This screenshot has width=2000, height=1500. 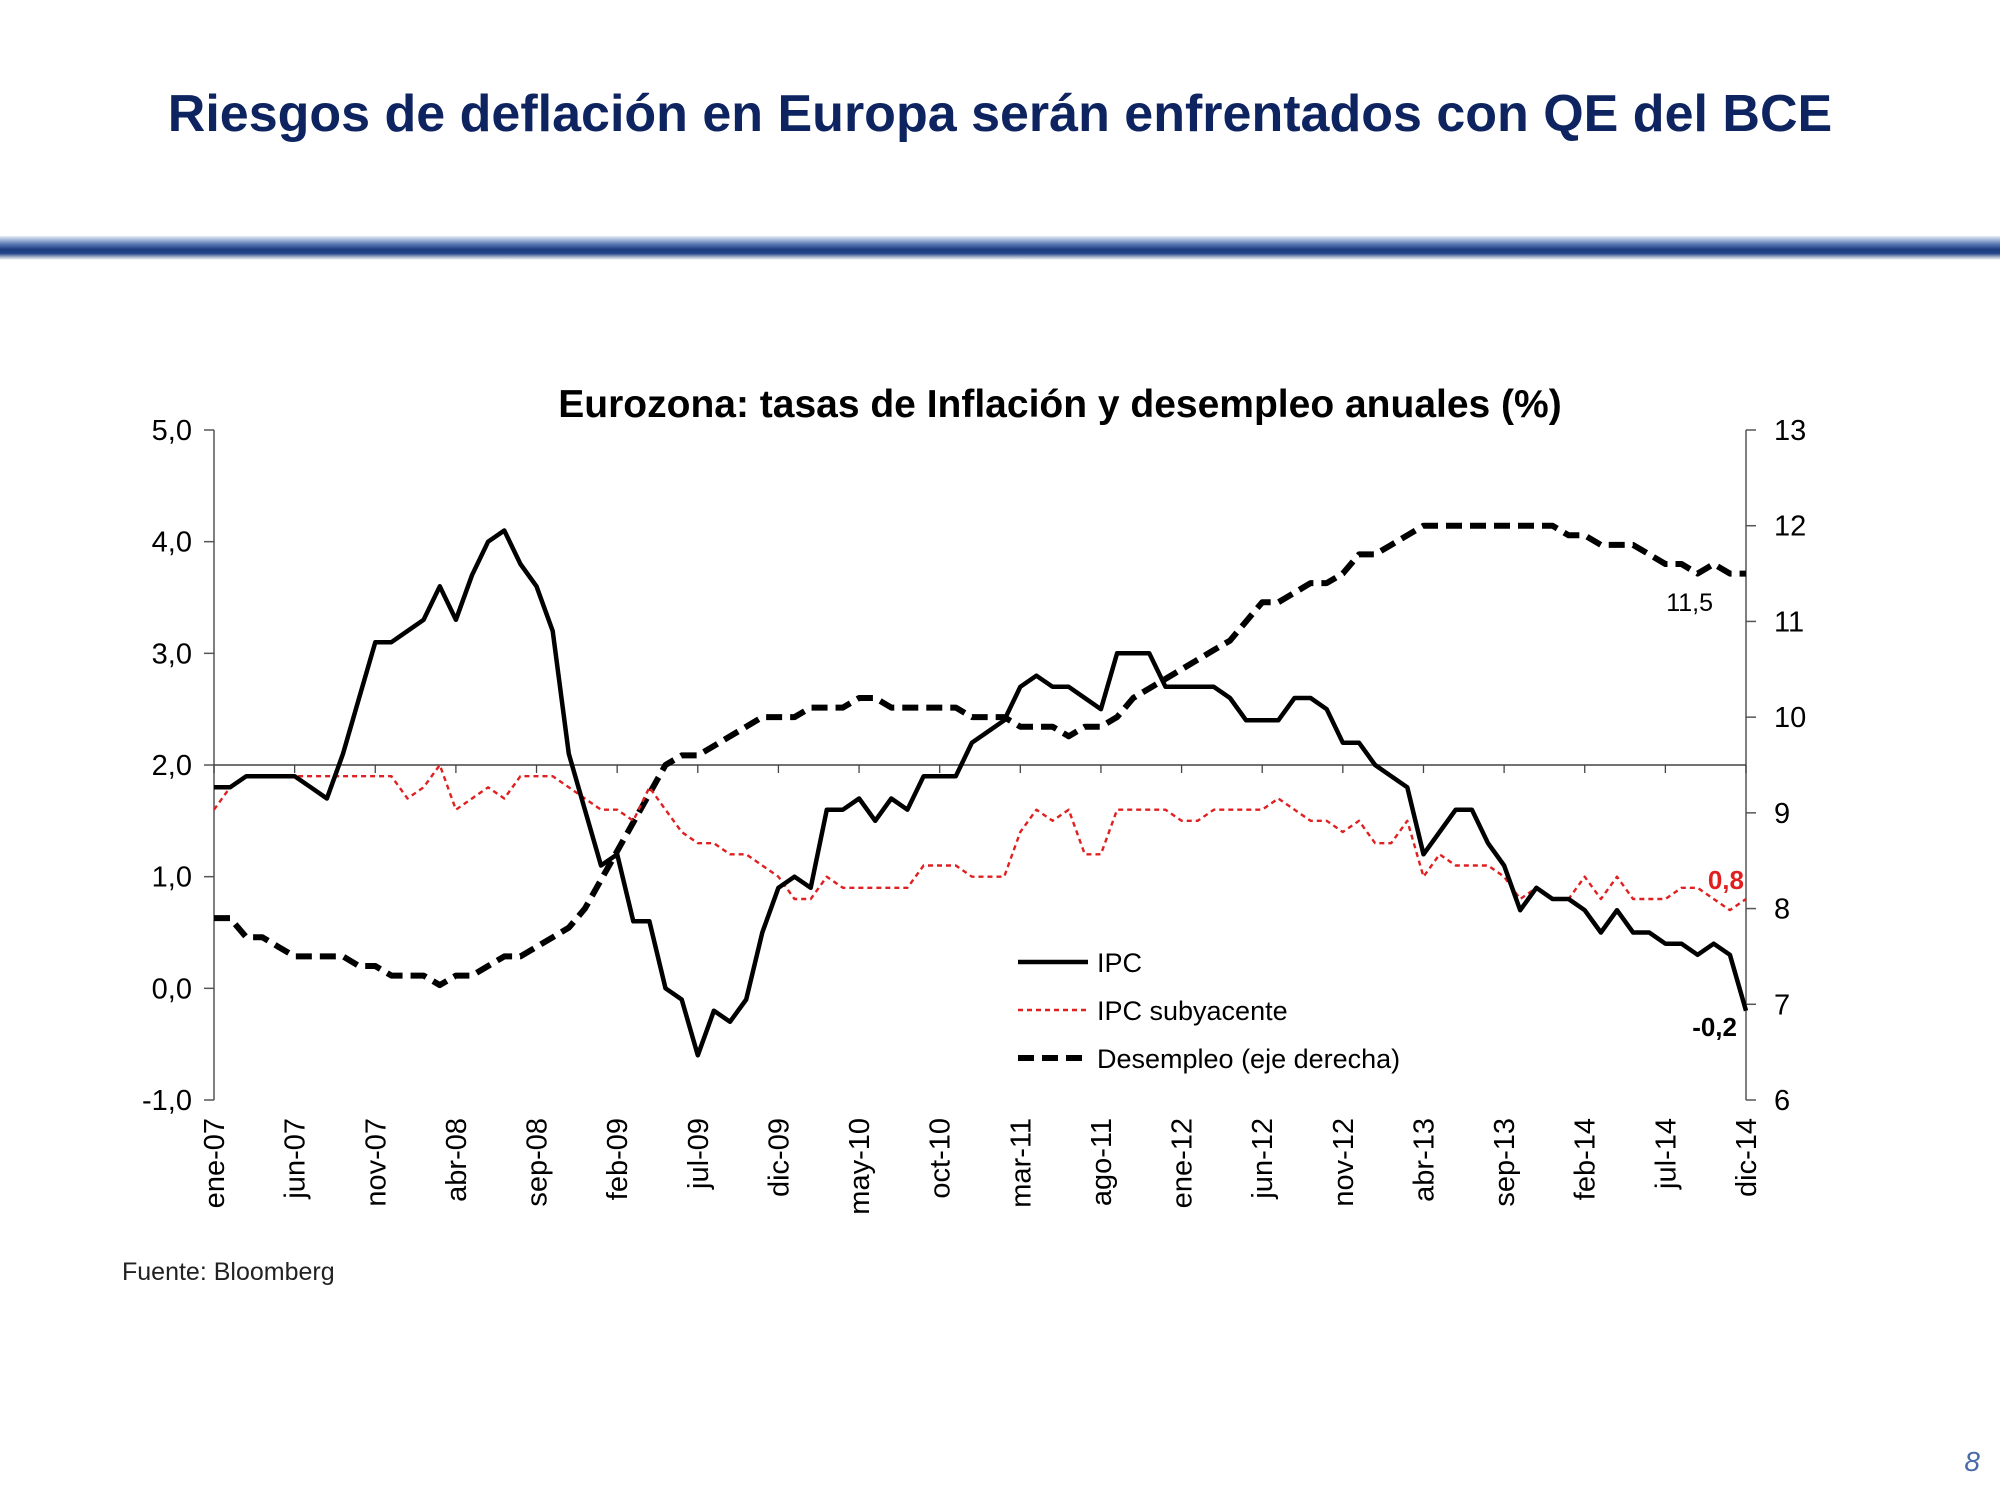 What do you see at coordinates (1790, 527) in the screenshot?
I see `right-tick-label: 12` at bounding box center [1790, 527].